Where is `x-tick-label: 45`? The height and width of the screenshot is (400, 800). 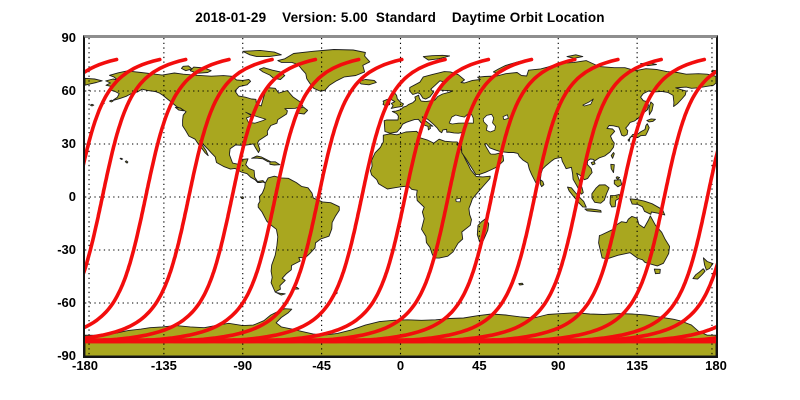 x-tick-label: 45 is located at coordinates (479, 365).